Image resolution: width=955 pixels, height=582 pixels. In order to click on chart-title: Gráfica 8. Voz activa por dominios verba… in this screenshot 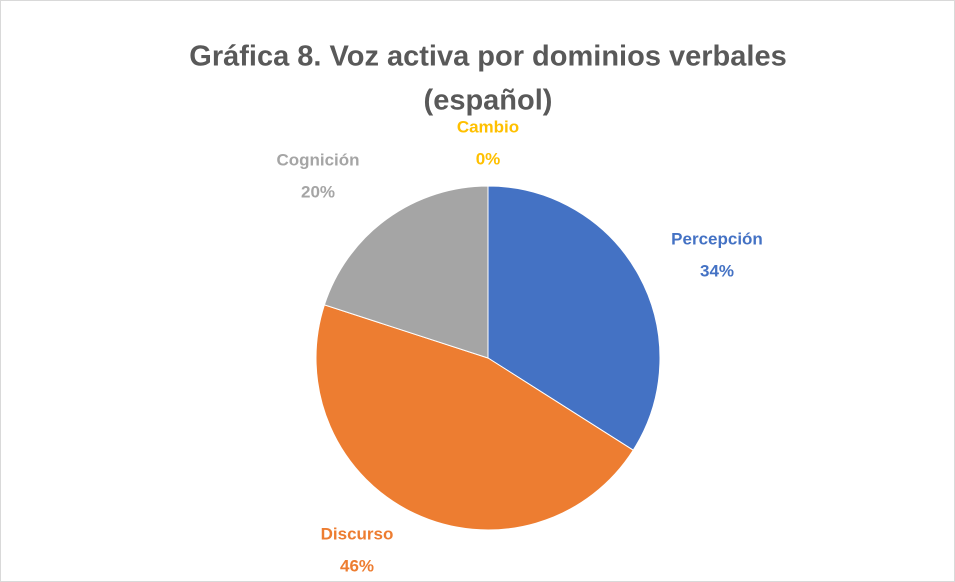, I will do `click(487, 57)`.